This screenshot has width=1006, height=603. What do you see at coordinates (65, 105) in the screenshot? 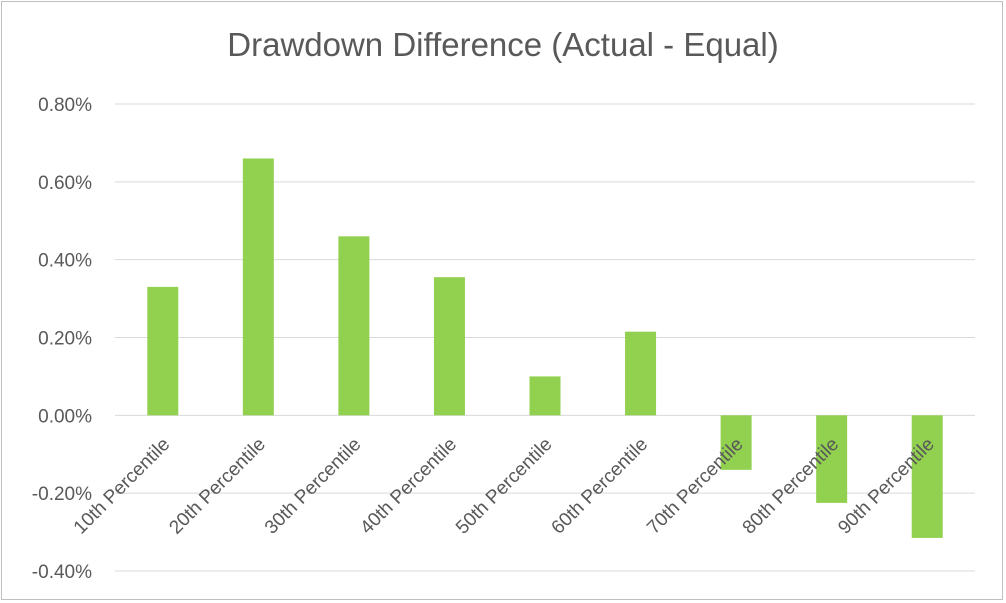
I see `y-tick-label: 0.80%` at bounding box center [65, 105].